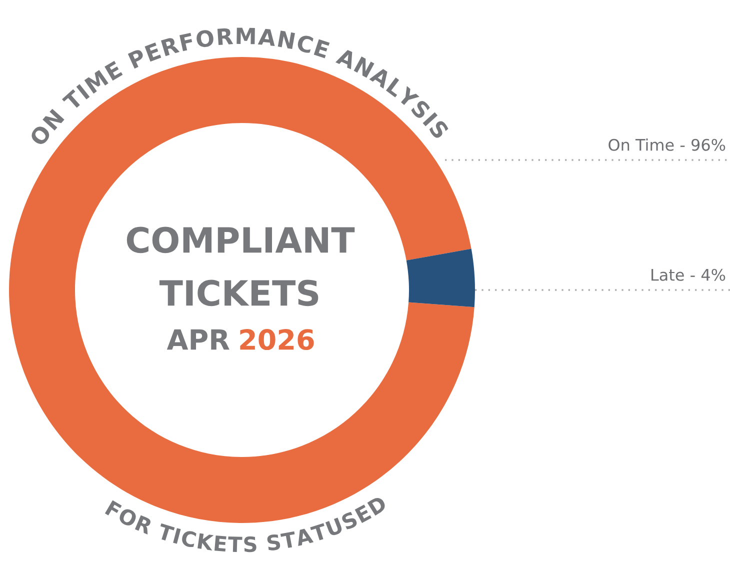 The width and height of the screenshot is (730, 567). I want to click on text: 2026, so click(277, 339).